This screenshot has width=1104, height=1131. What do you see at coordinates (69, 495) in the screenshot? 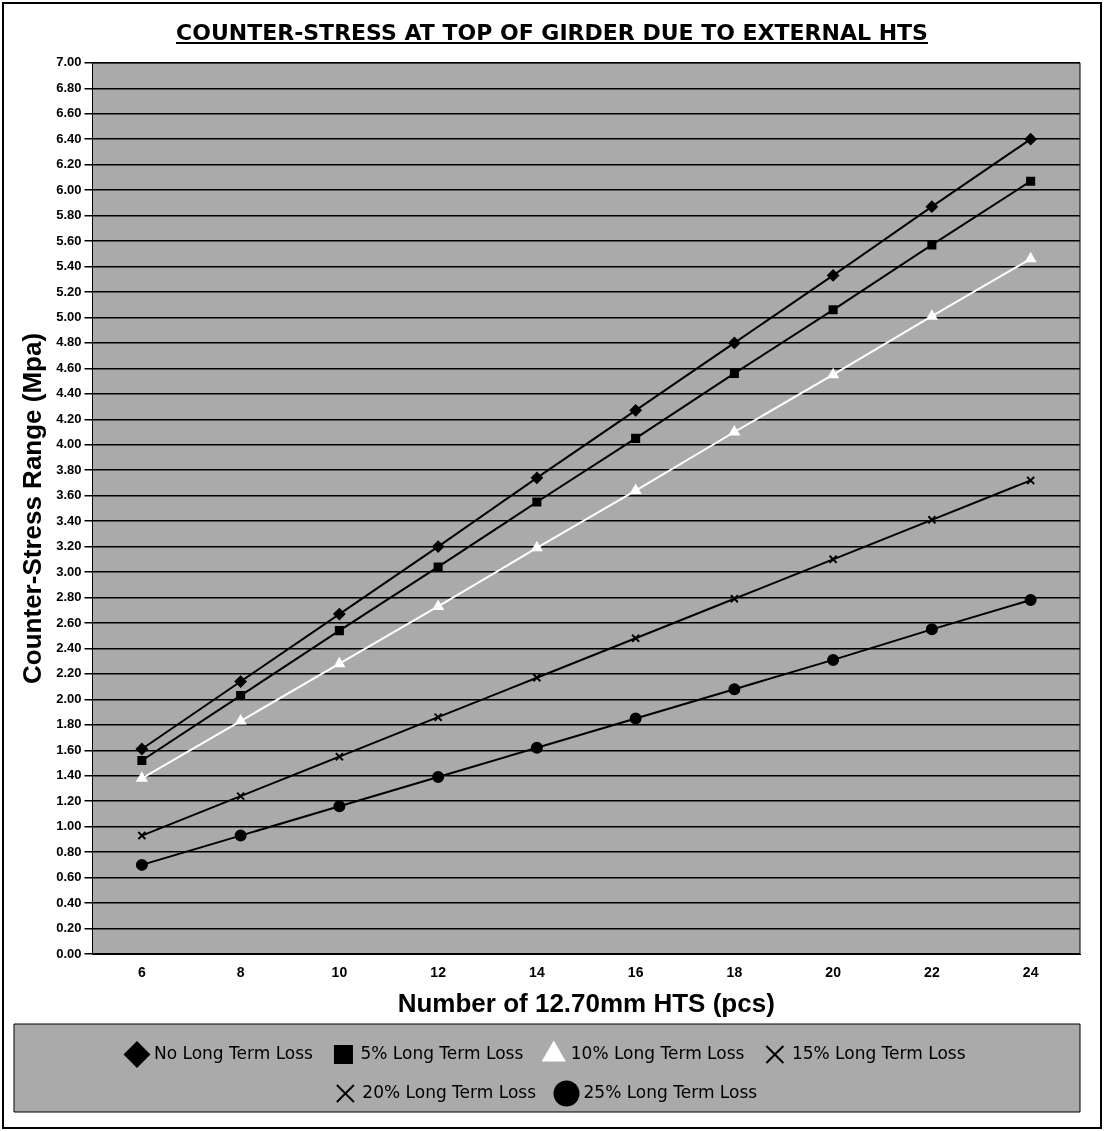
I see `y-tick-label: 3.60` at bounding box center [69, 495].